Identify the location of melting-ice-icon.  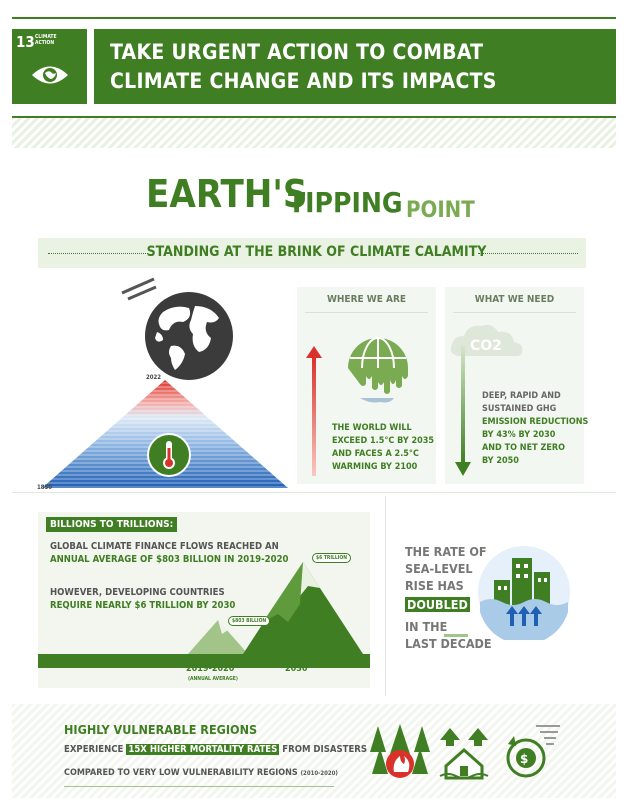
(378, 370).